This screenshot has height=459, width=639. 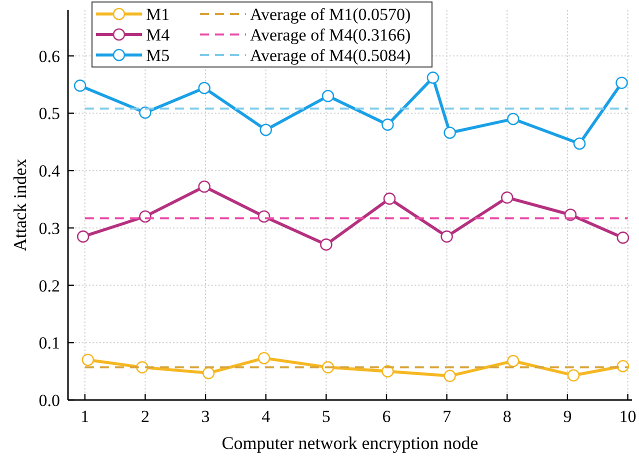 What do you see at coordinates (49, 114) in the screenshot?
I see `y-tick-label: 0.5` at bounding box center [49, 114].